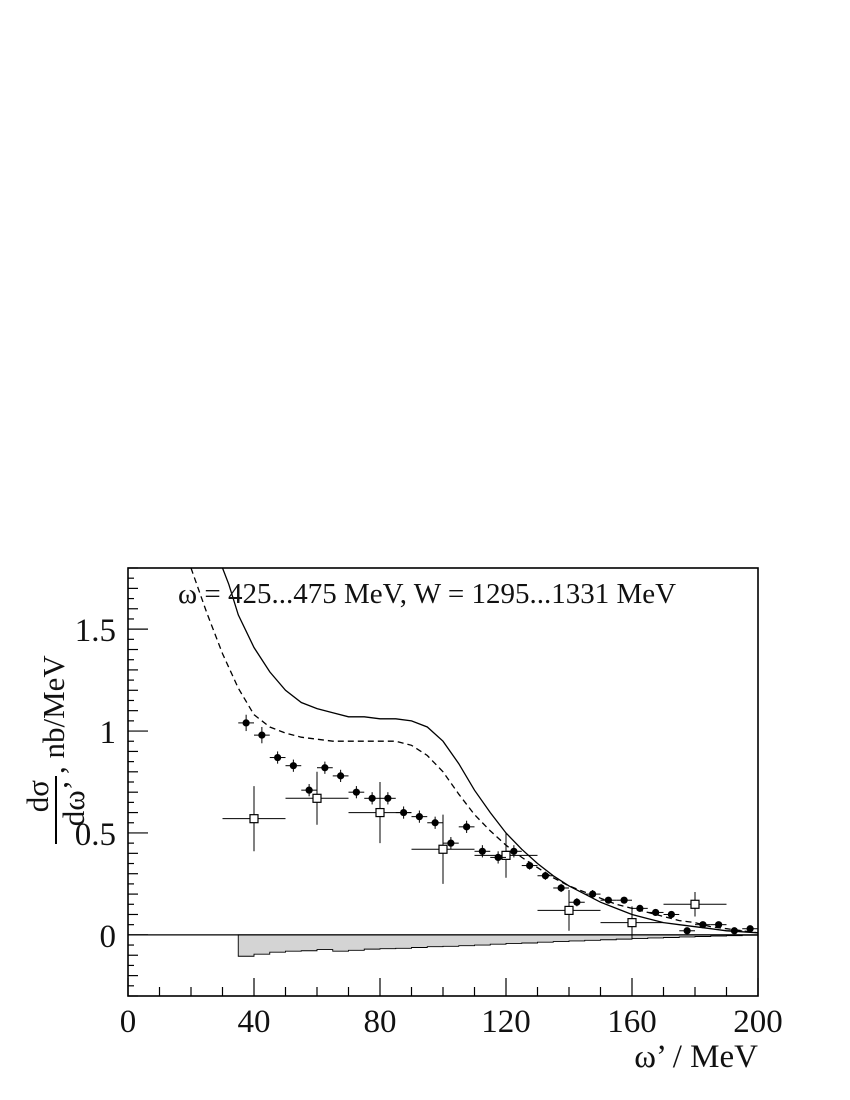  Describe the element at coordinates (632, 1022) in the screenshot. I see `x-tick-label: 160` at that location.